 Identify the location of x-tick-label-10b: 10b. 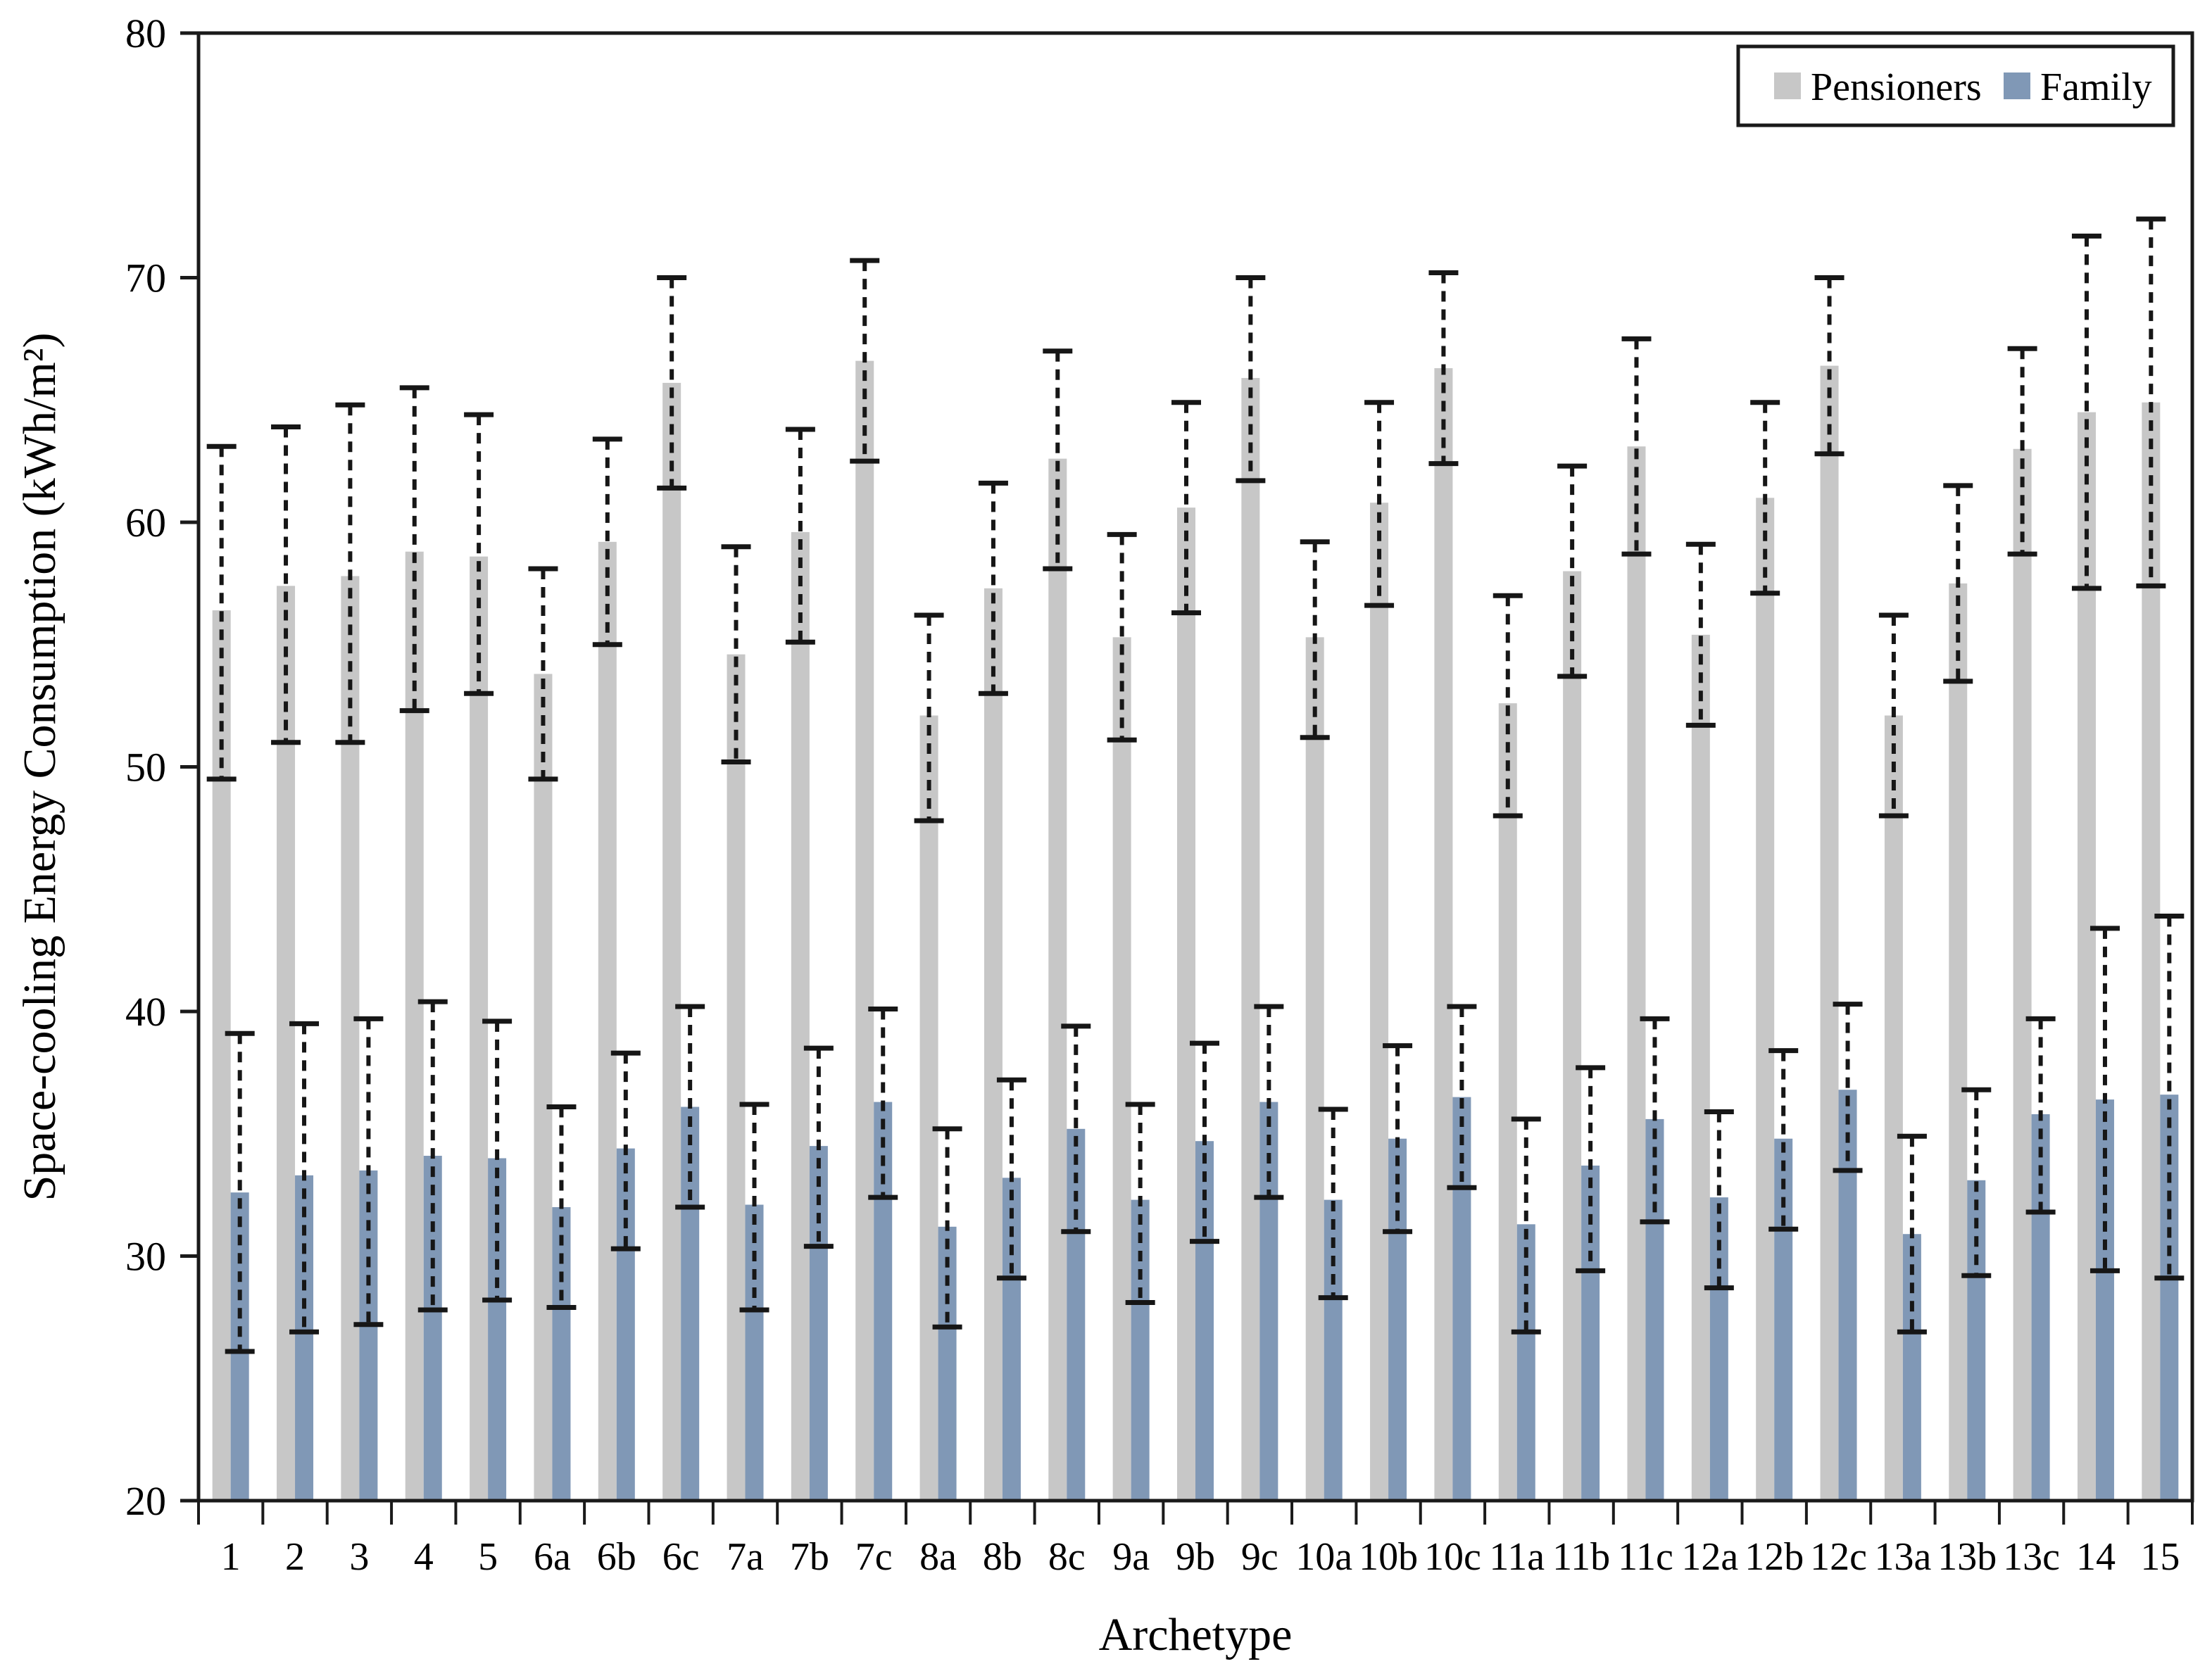
(1388, 1557).